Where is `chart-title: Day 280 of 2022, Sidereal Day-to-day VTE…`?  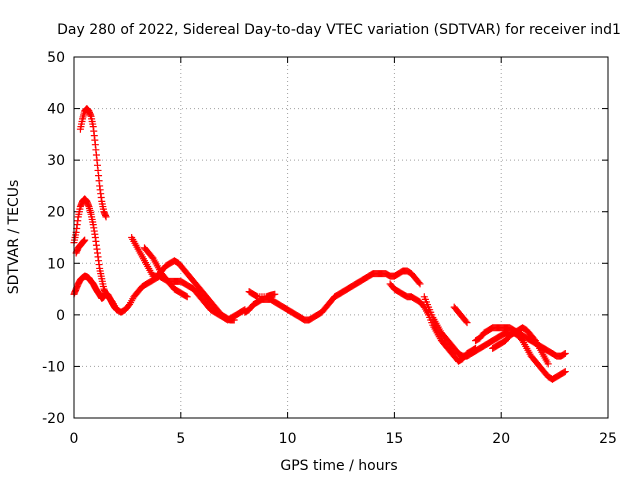 chart-title: Day 280 of 2022, Sidereal Day-to-day VTE… is located at coordinates (339, 30).